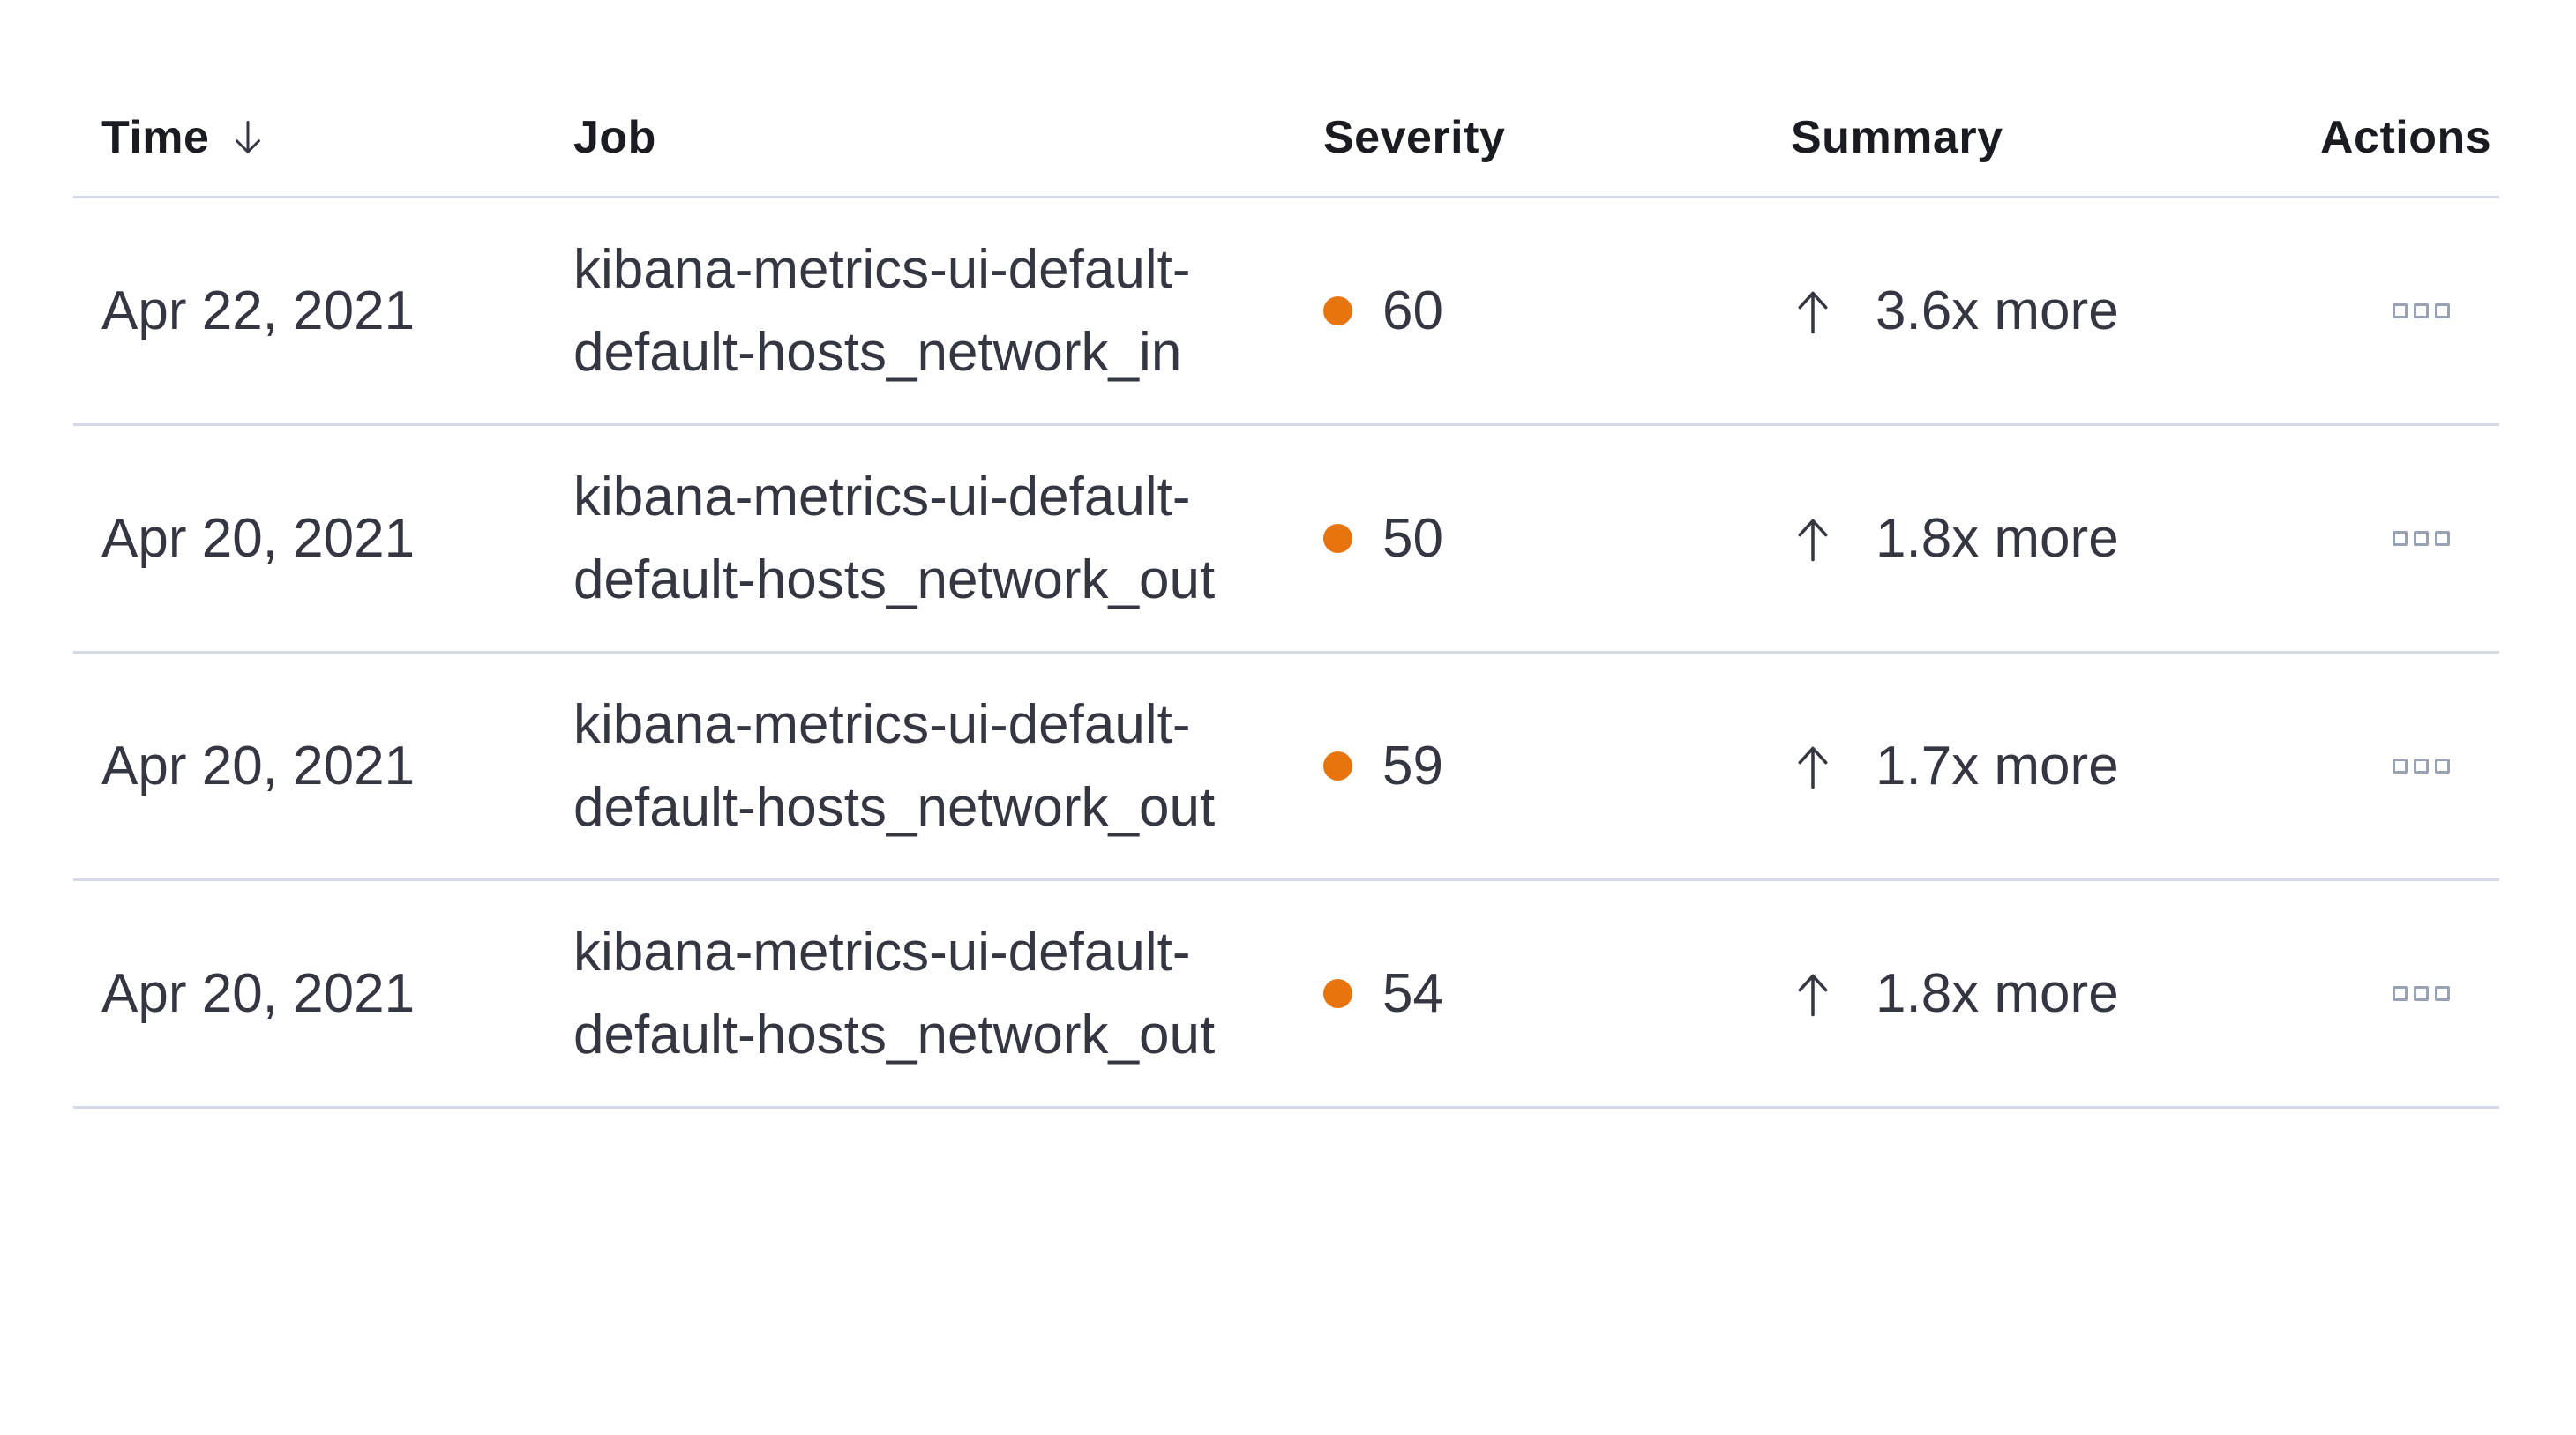 This screenshot has height=1435, width=2576. What do you see at coordinates (1529, 137) in the screenshot?
I see `column-header-severity: Severity` at bounding box center [1529, 137].